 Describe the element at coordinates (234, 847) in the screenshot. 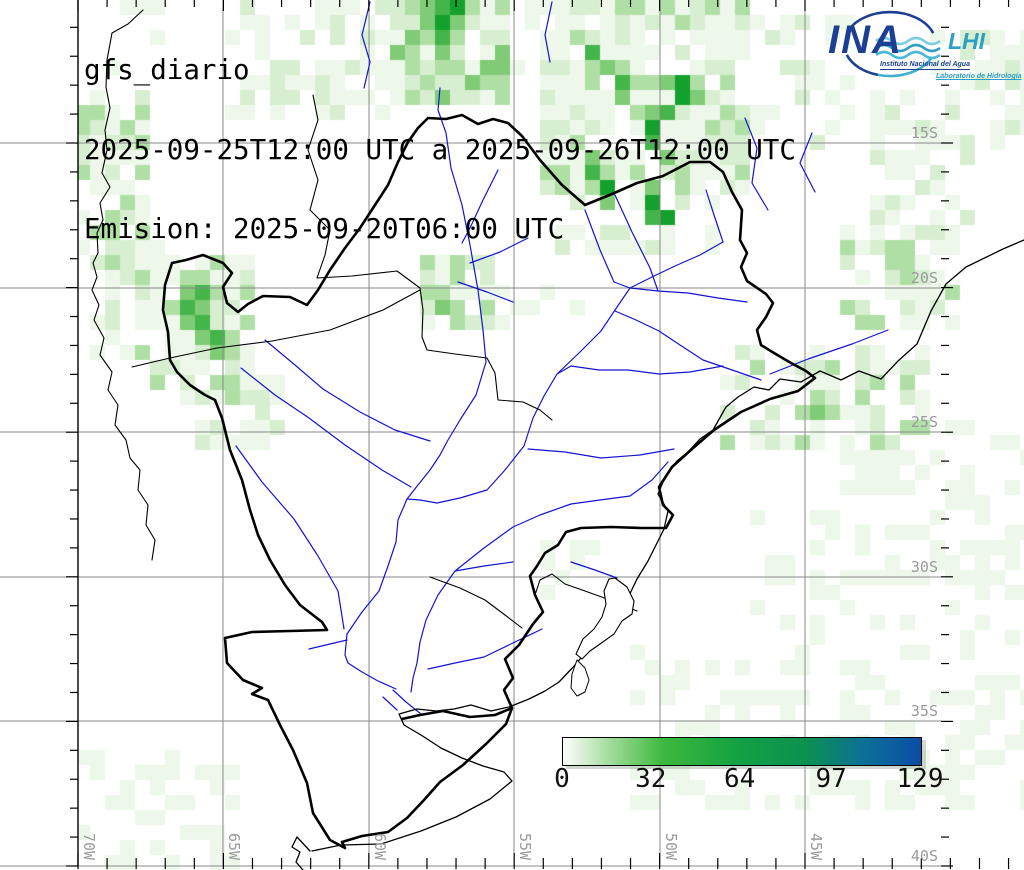

I see `lon-label: 65W` at that location.